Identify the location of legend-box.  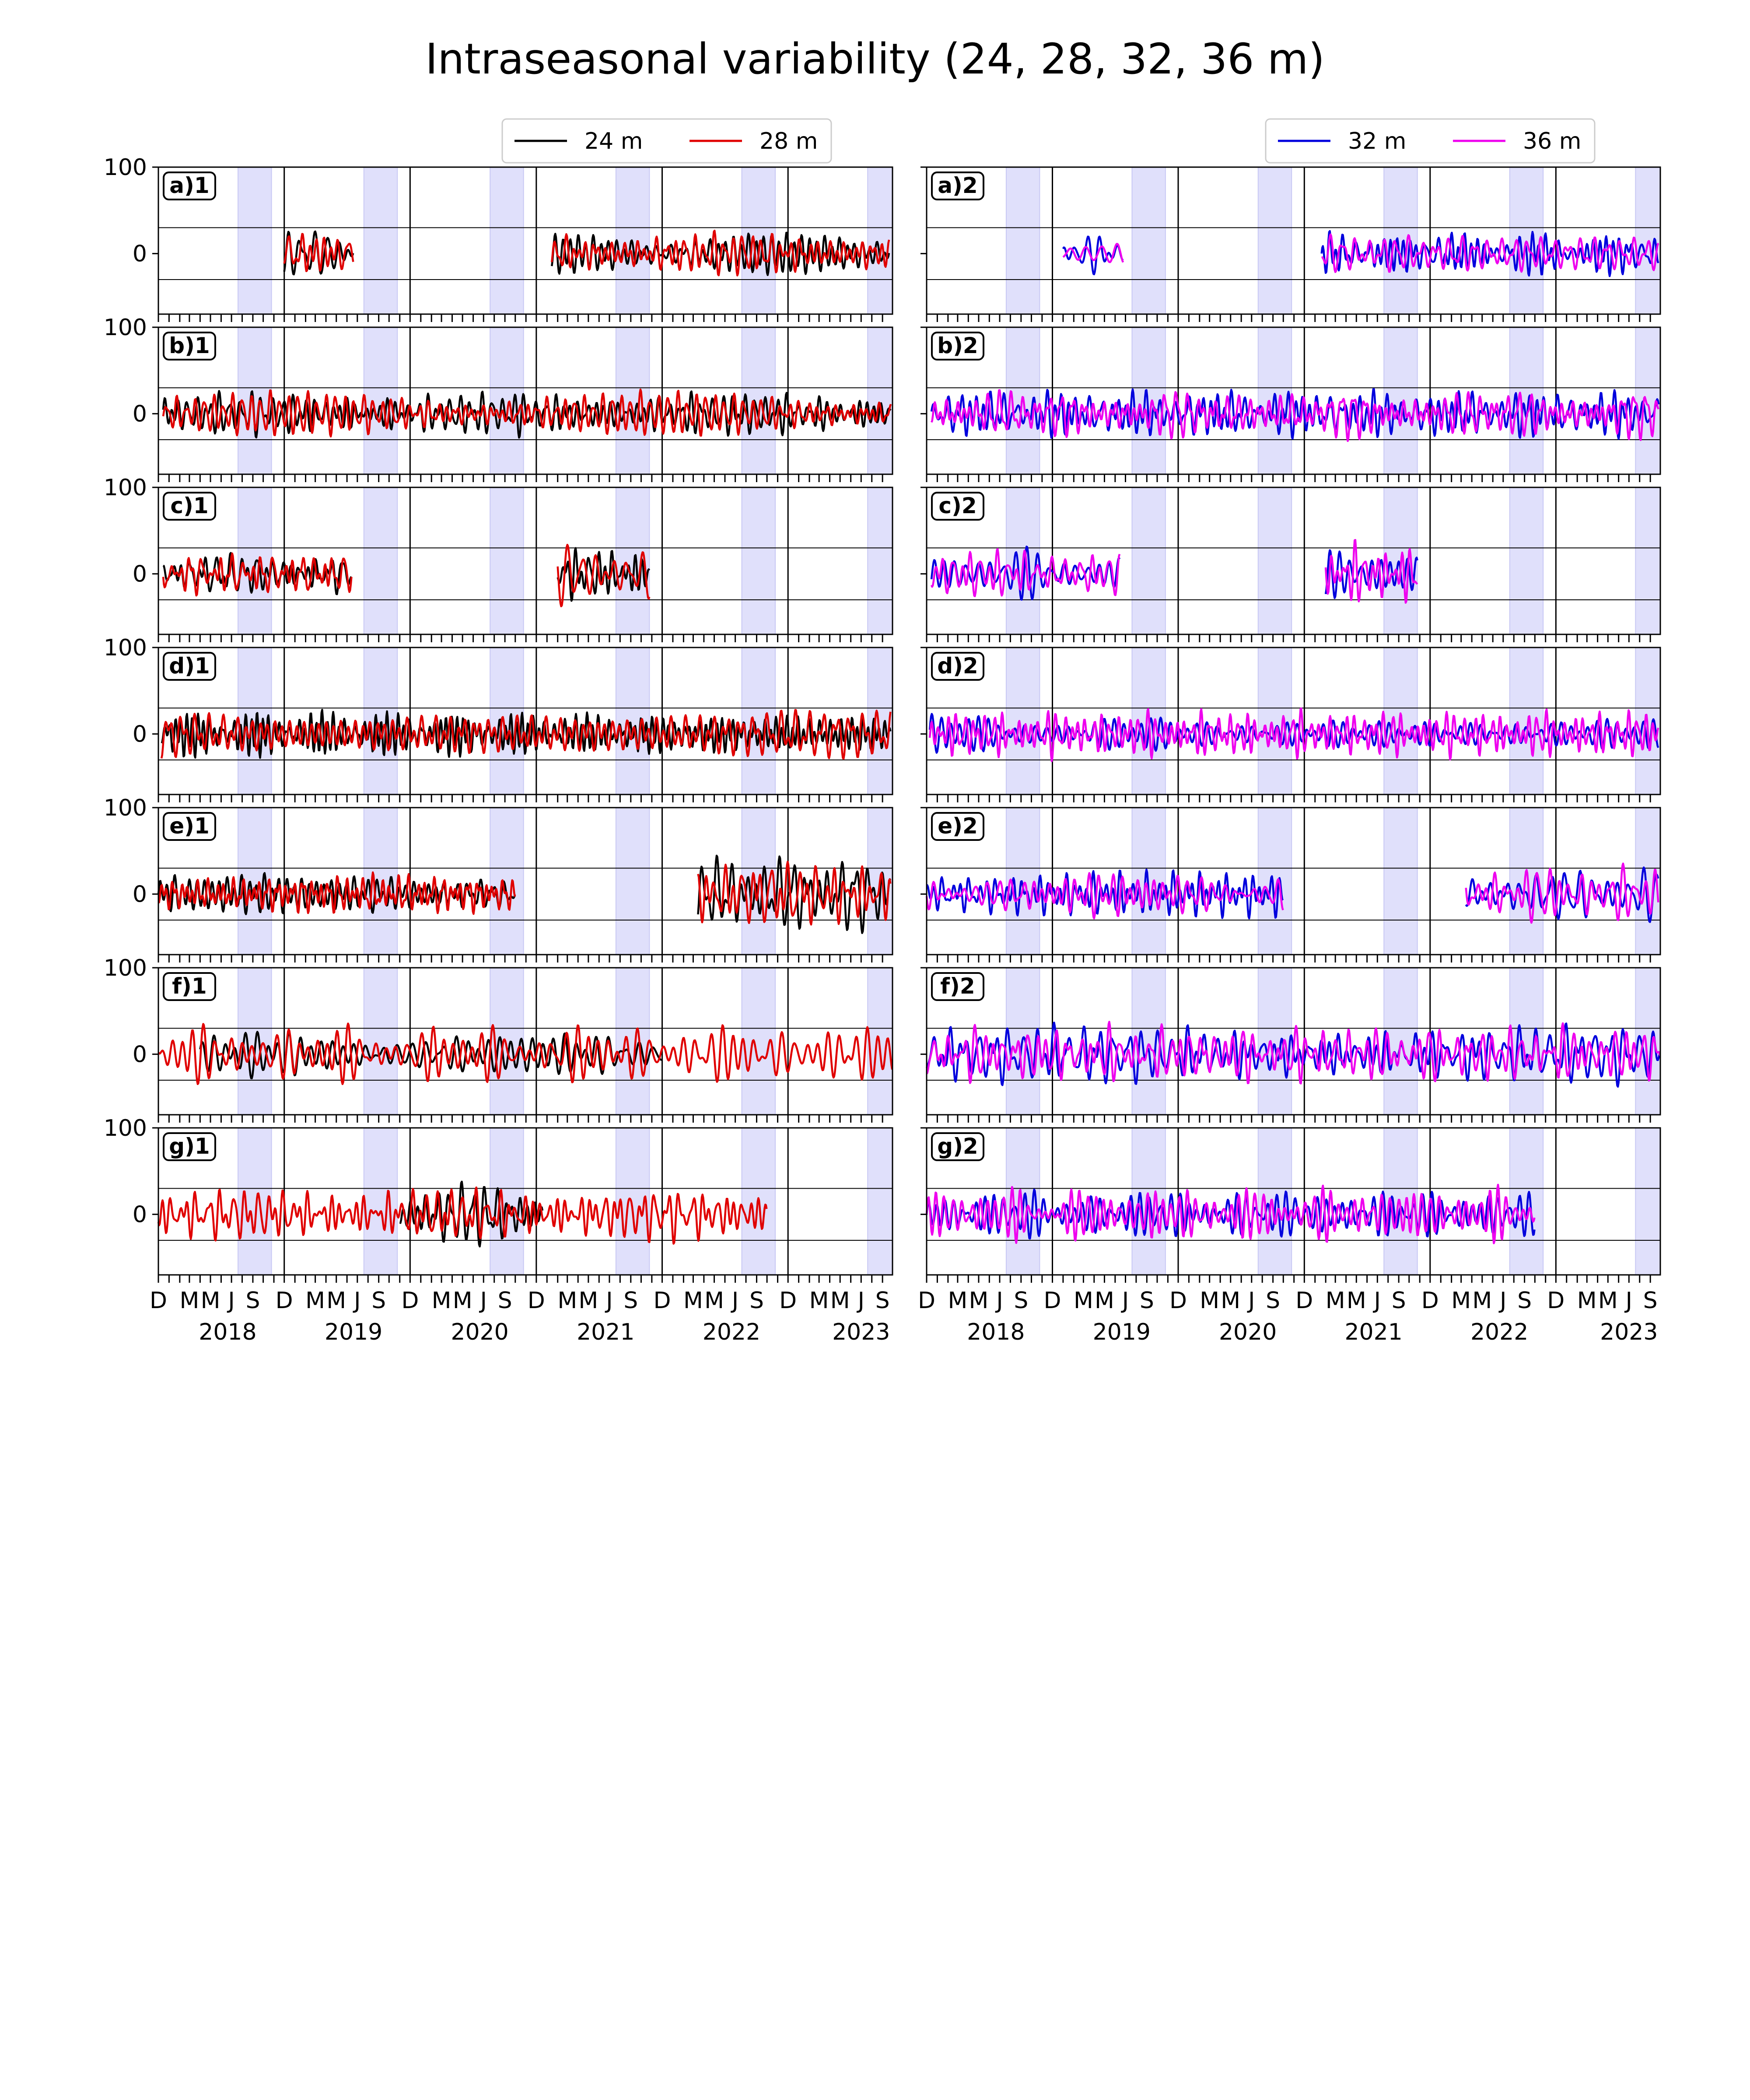
(666, 141).